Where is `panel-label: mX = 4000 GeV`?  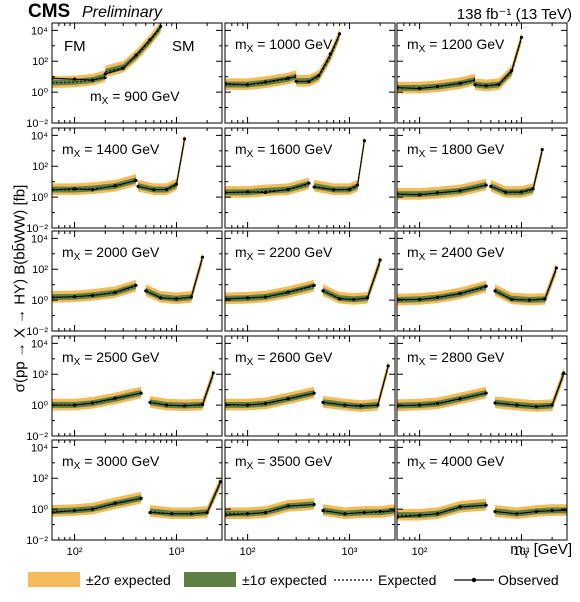 panel-label: mX = 4000 GeV is located at coordinates (456, 462).